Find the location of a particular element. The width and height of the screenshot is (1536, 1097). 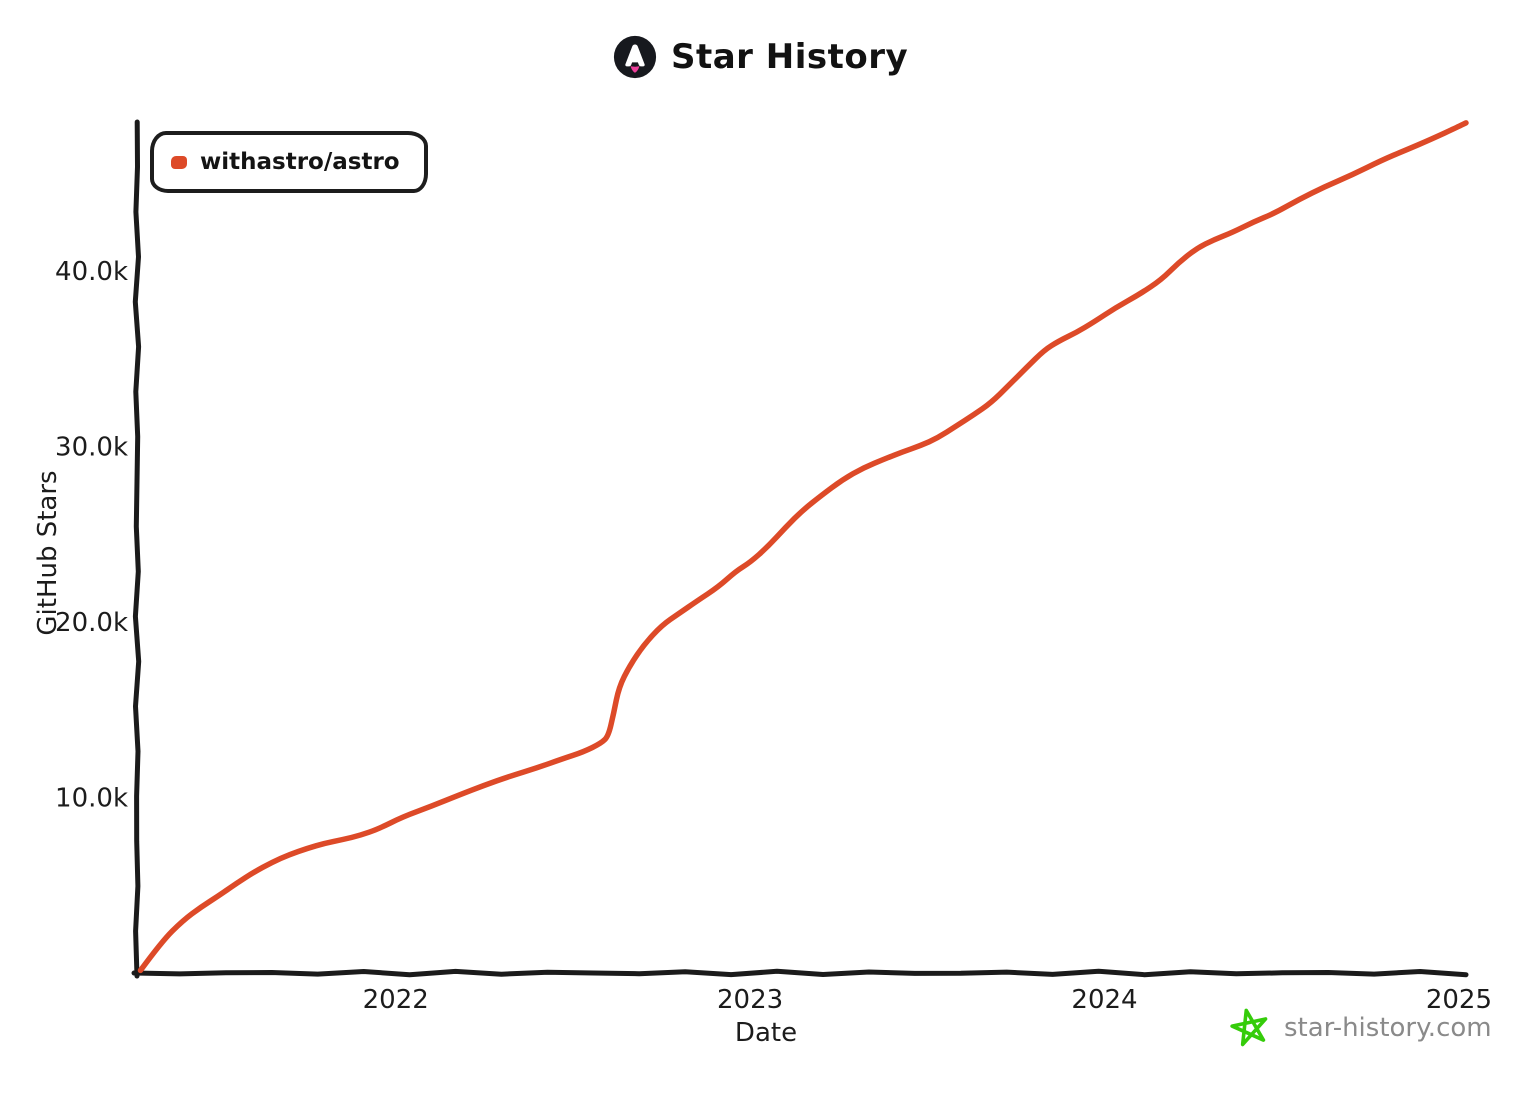

y-axis-line is located at coordinates (137, 549).